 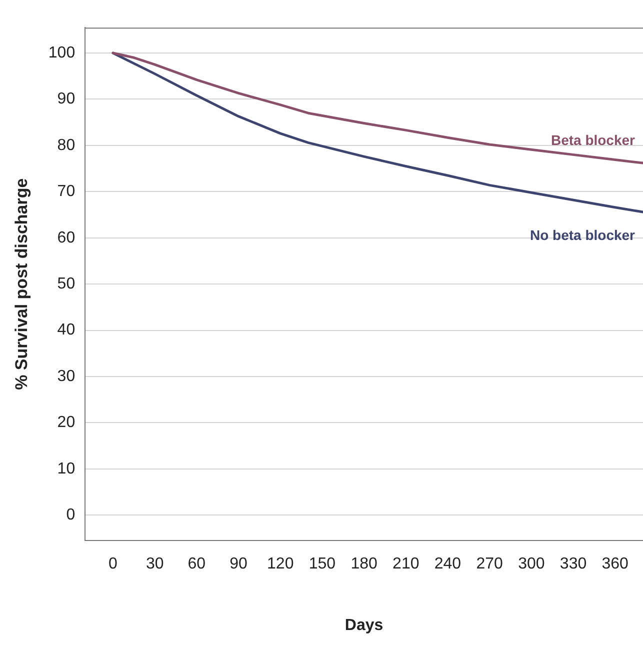 What do you see at coordinates (593, 140) in the screenshot?
I see `series-label: Beta blocker` at bounding box center [593, 140].